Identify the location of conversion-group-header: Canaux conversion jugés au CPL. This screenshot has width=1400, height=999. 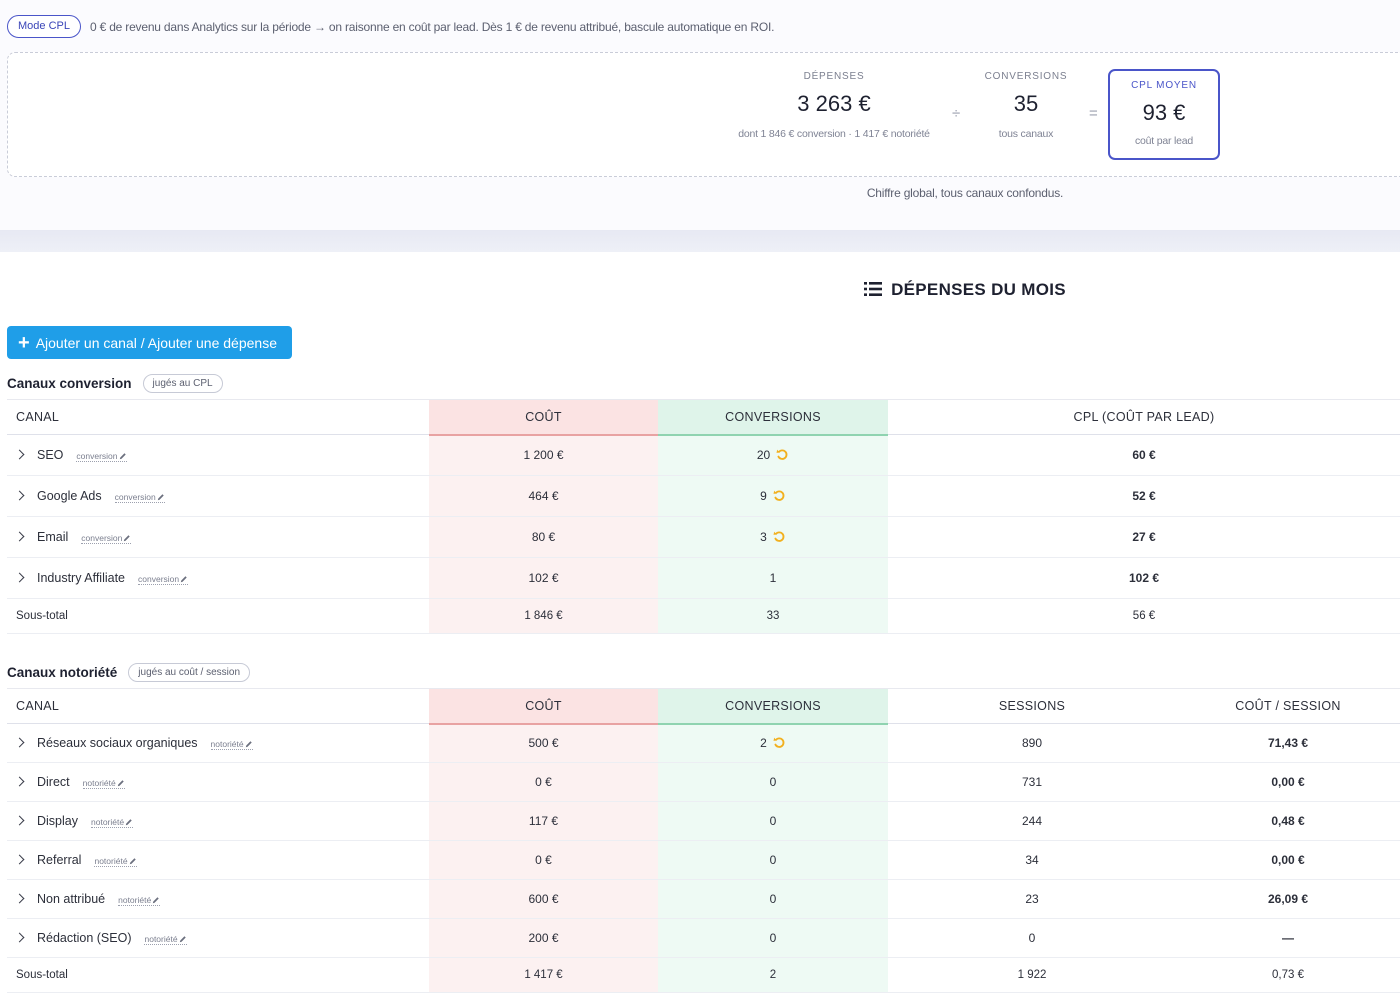
(115, 383).